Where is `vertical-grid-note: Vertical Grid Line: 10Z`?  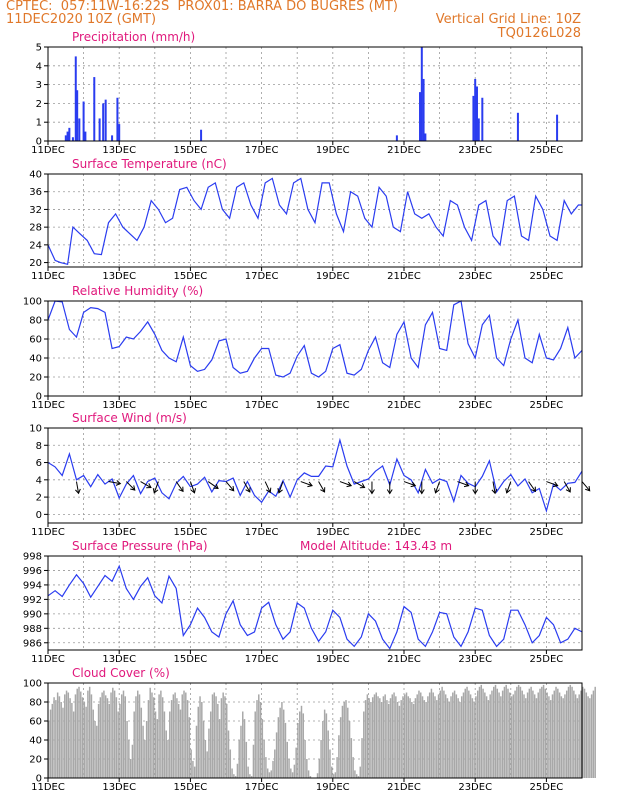 vertical-grid-note: Vertical Grid Line: 10Z is located at coordinates (508, 19).